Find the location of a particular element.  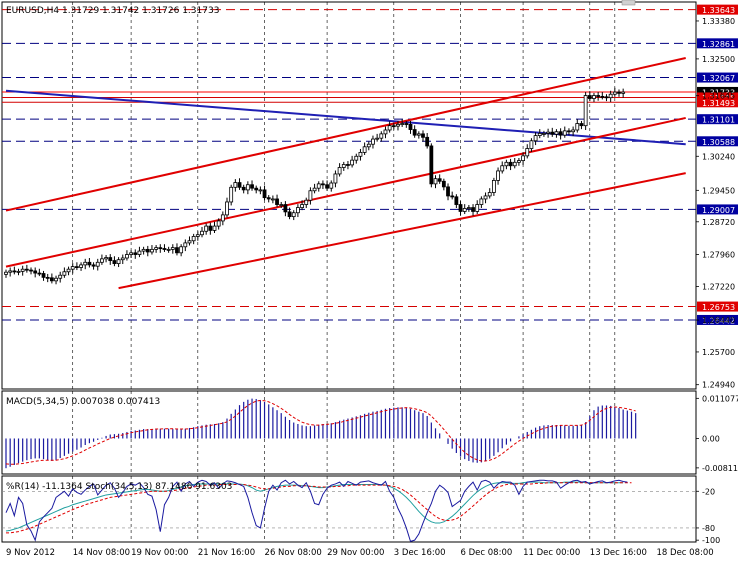

level-label: 1.26753 is located at coordinates (718, 307).